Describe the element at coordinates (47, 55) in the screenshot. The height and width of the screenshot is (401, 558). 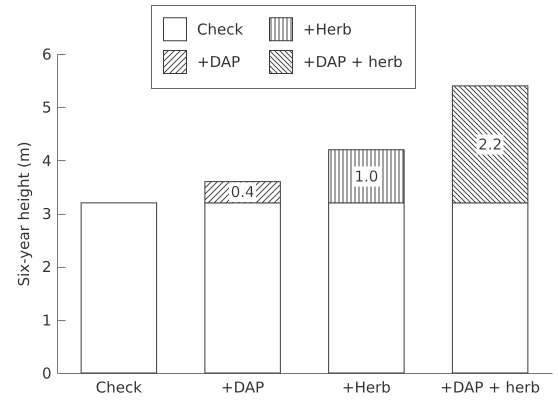
I see `y-tick-label: 6` at that location.